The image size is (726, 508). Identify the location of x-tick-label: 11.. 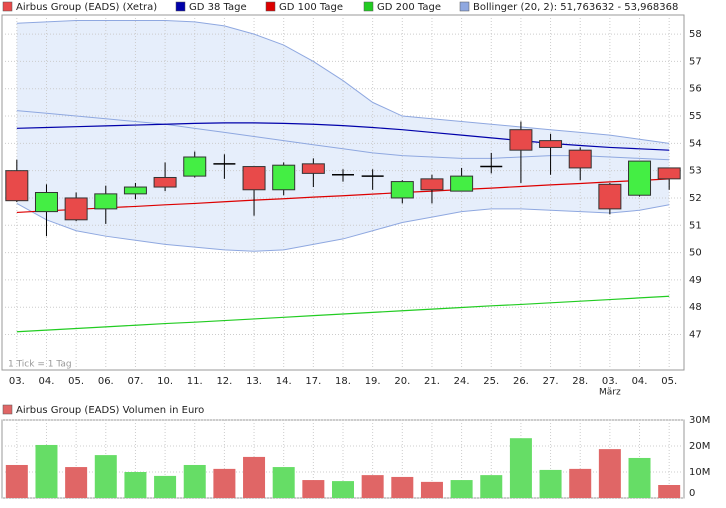
(195, 381).